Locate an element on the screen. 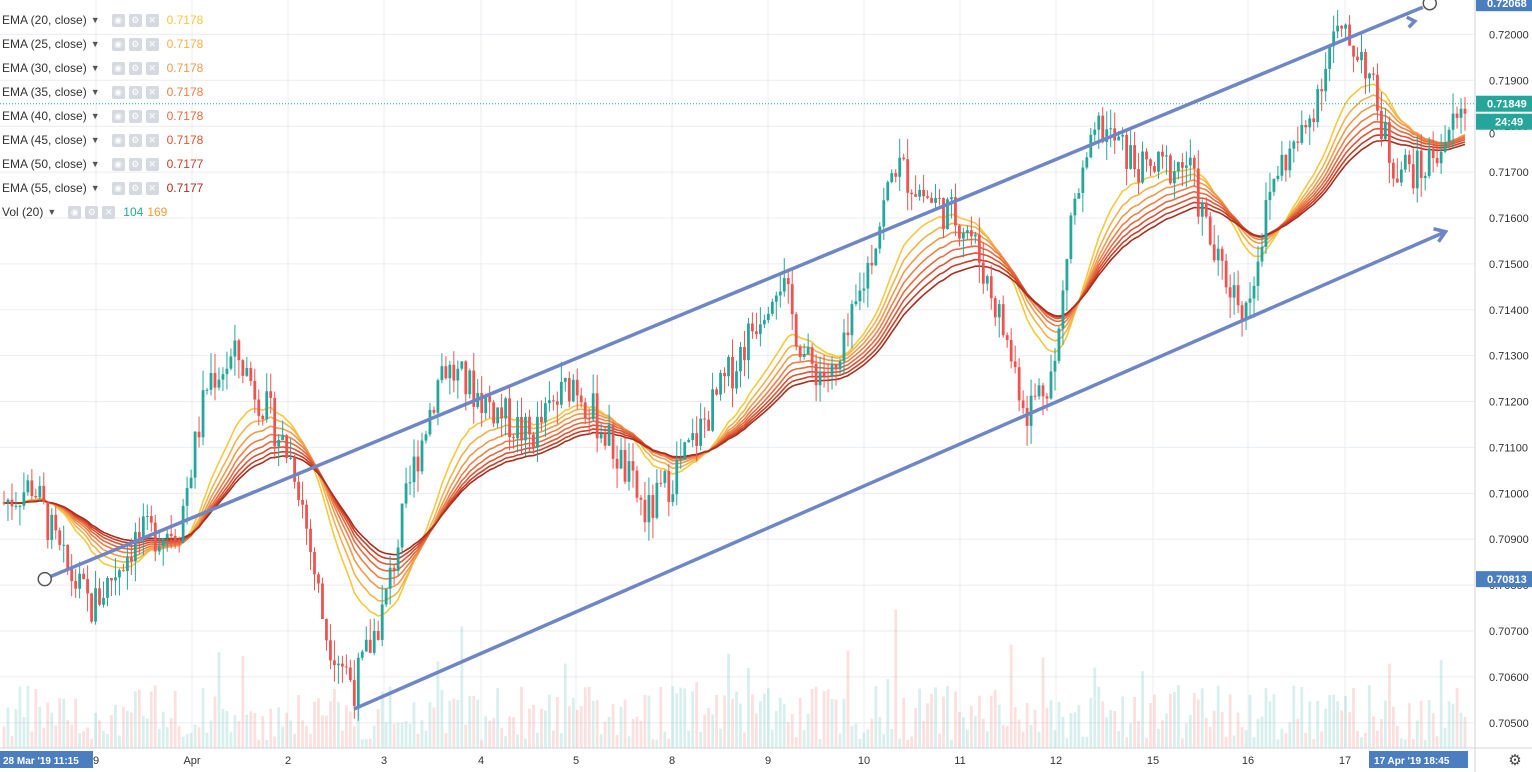  time-tick-label: 9 is located at coordinates (96, 761).